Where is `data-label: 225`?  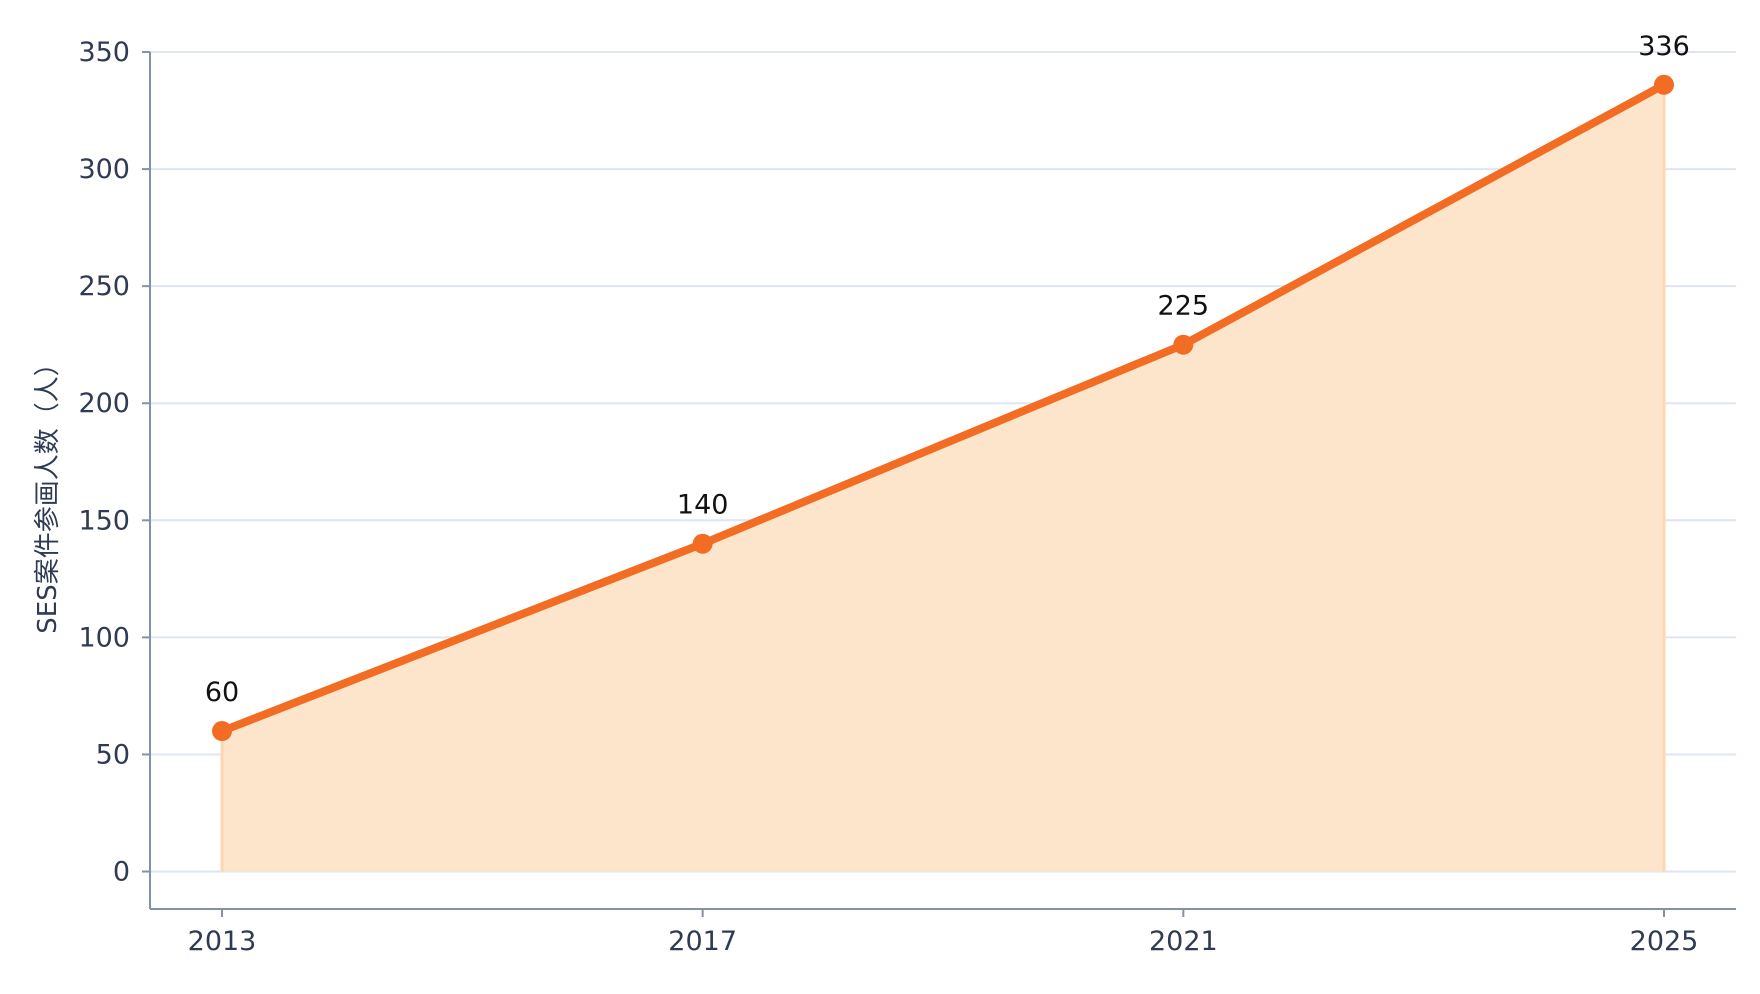 data-label: 225 is located at coordinates (1184, 306).